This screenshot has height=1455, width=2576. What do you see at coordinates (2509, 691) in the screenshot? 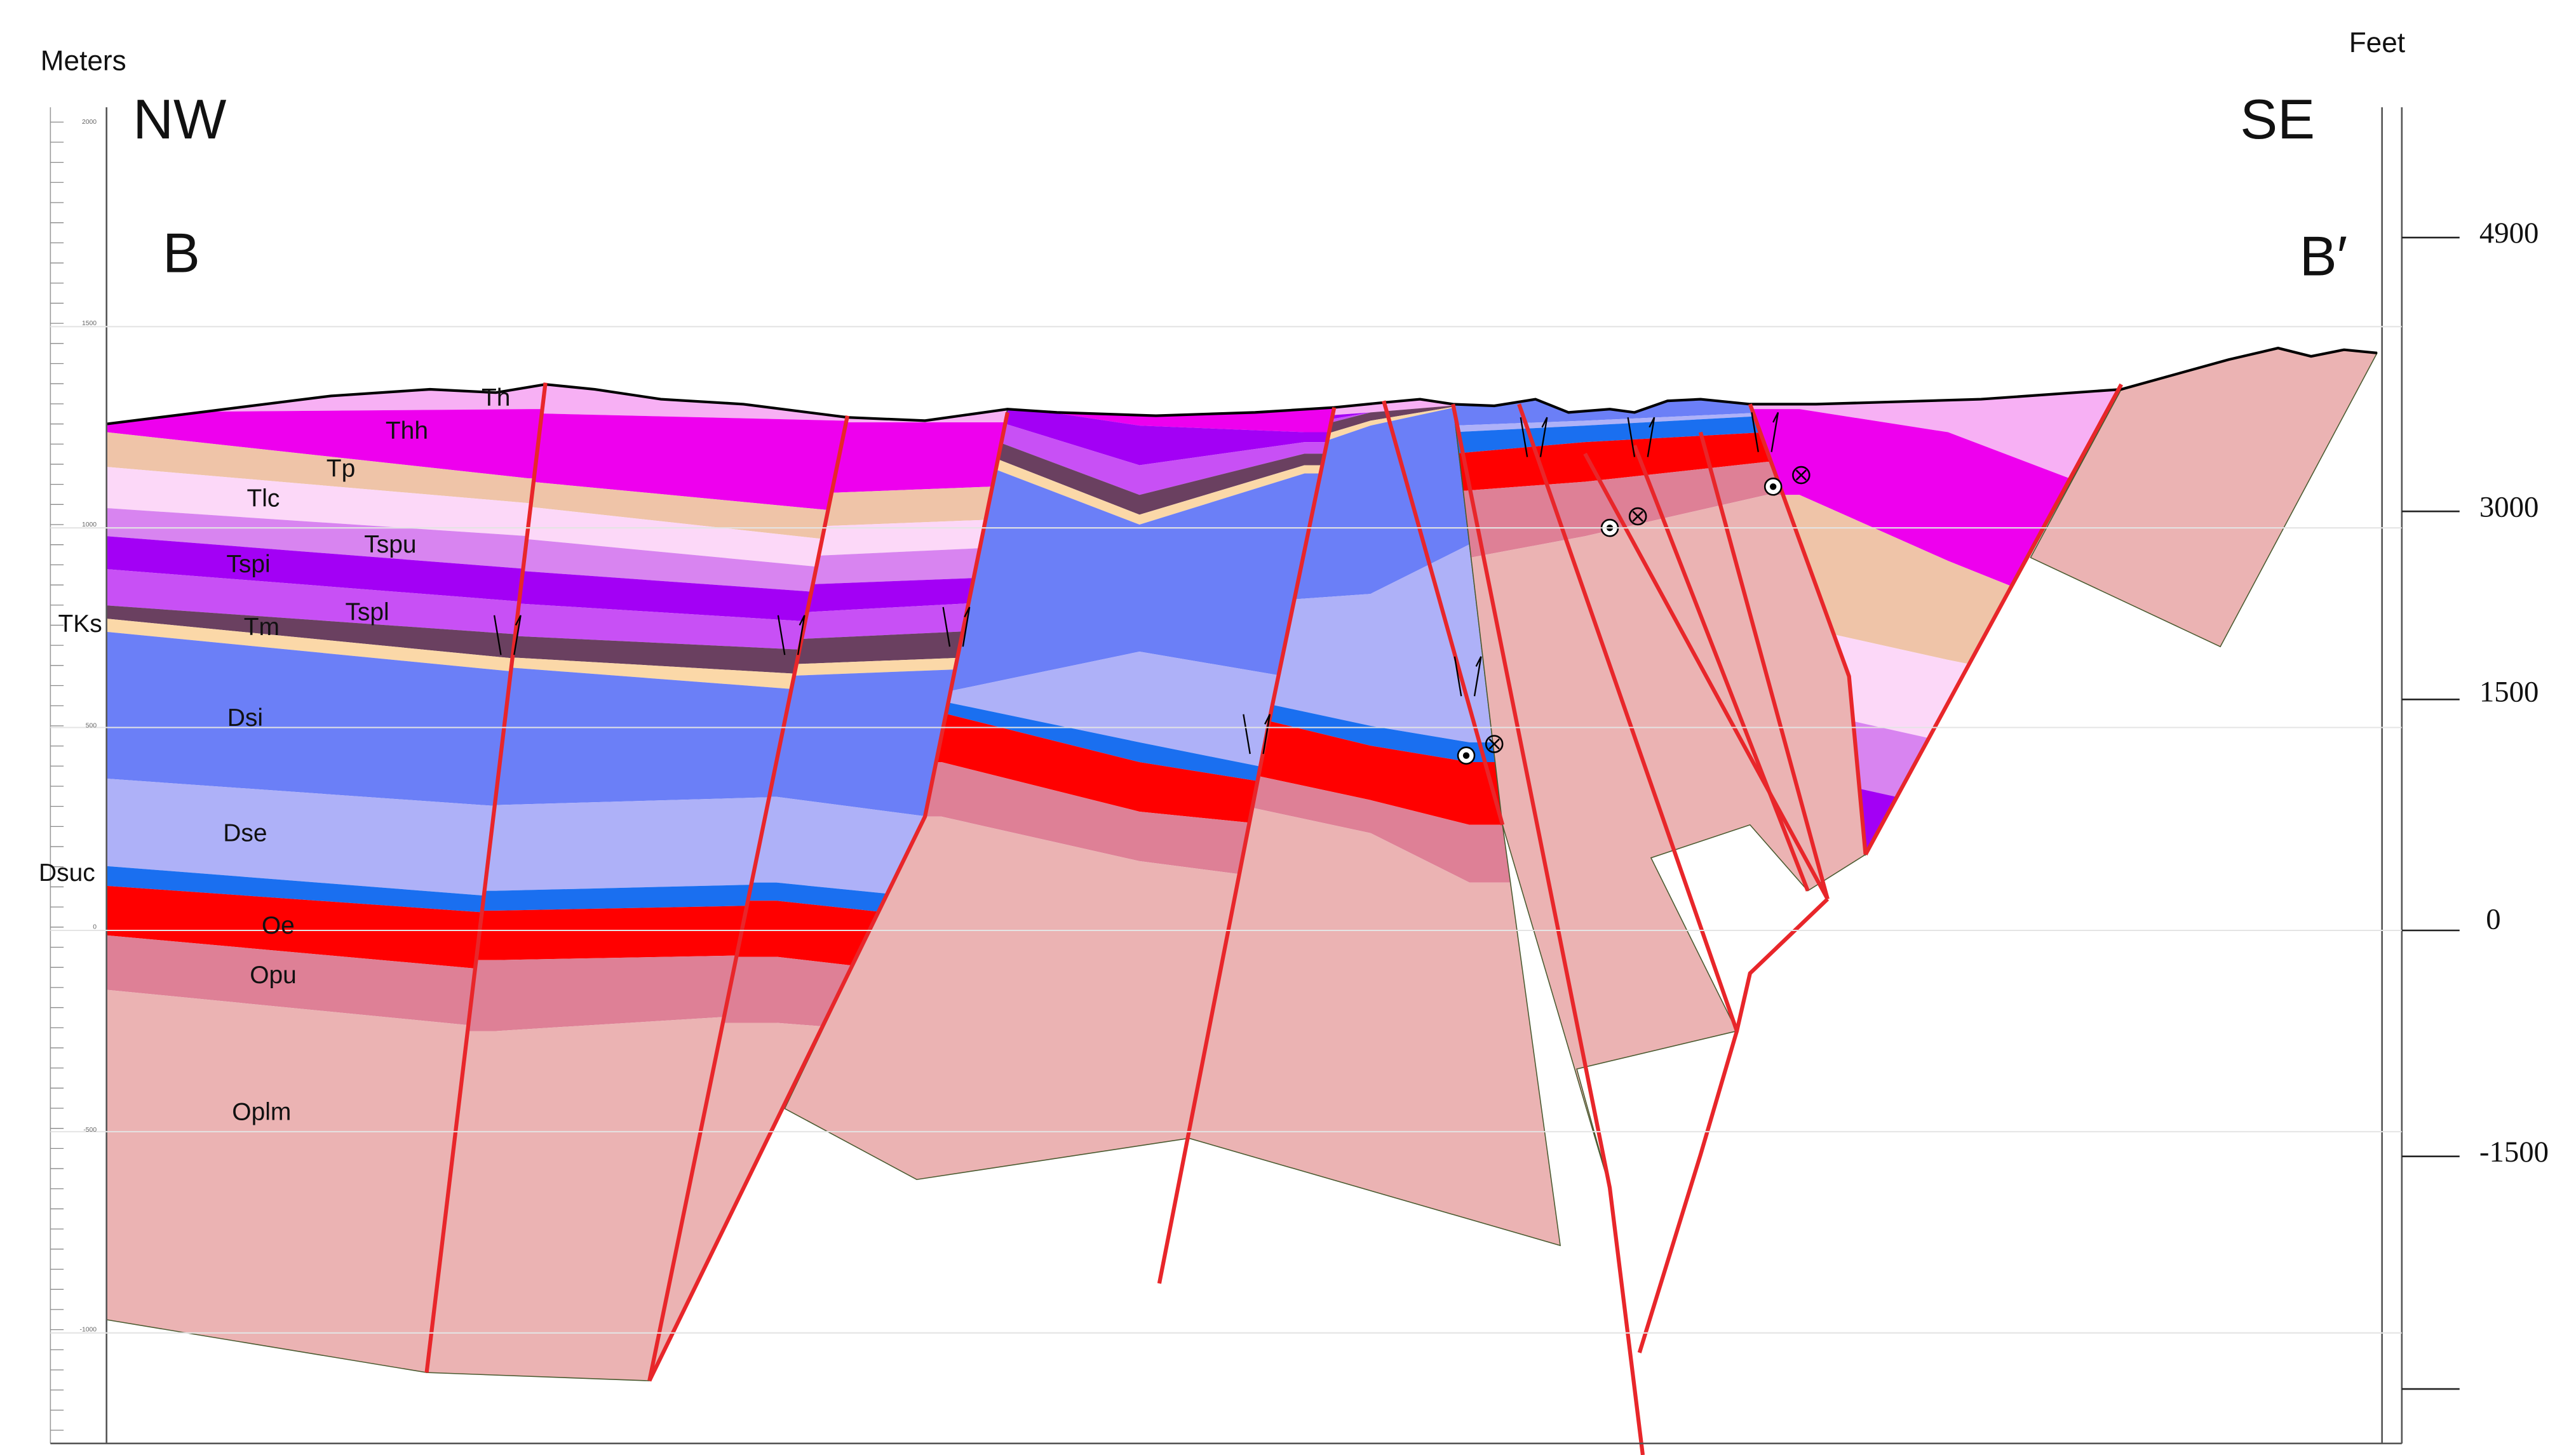
I see `feet-tick-label: 1500` at bounding box center [2509, 691].